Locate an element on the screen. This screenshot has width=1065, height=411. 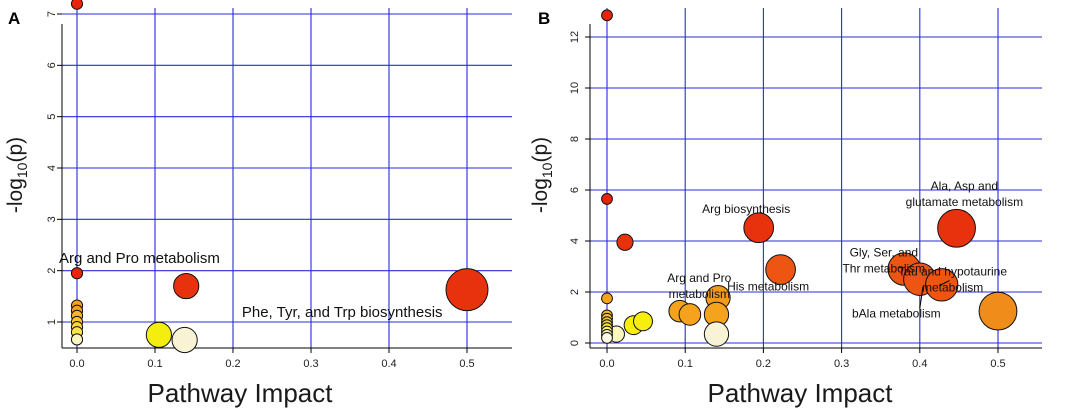
annotation-line: glutamate metabolism is located at coordinates (964, 202).